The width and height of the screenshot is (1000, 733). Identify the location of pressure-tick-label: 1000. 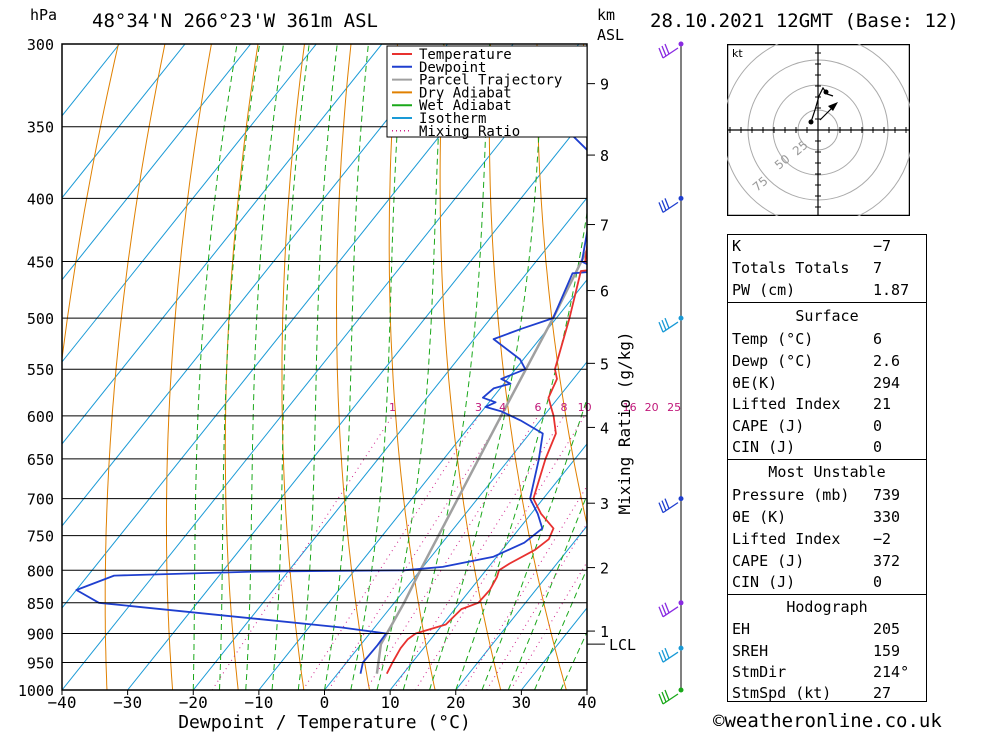
(36, 691).